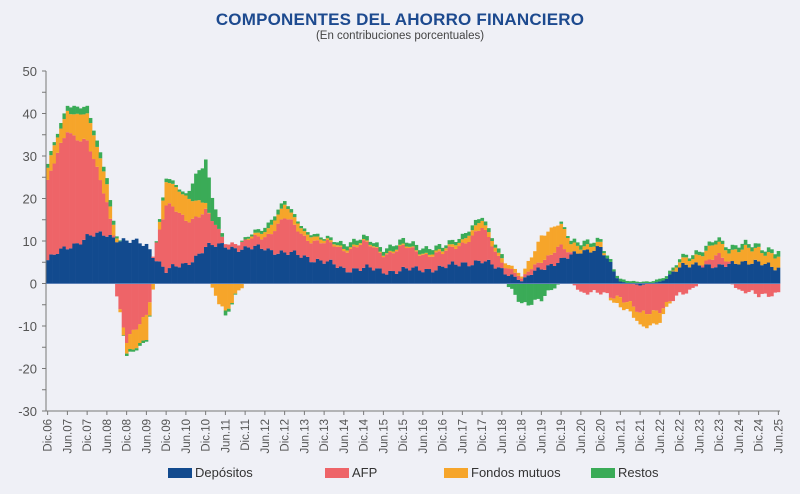 The height and width of the screenshot is (494, 800). Describe the element at coordinates (740, 435) in the screenshot. I see `x-tick-label: Jun.24` at that location.